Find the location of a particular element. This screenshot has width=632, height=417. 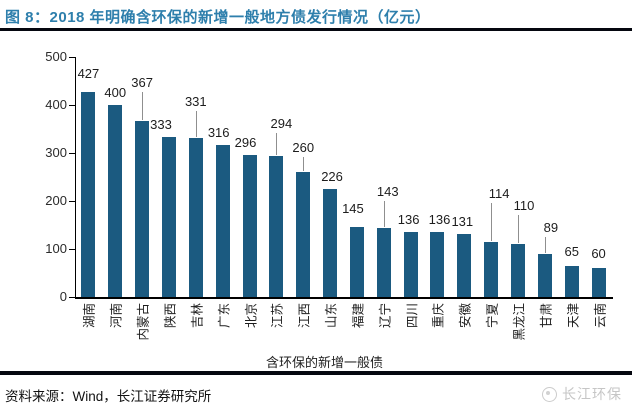

y-axis-tick-label: 400 is located at coordinates (56, 104).